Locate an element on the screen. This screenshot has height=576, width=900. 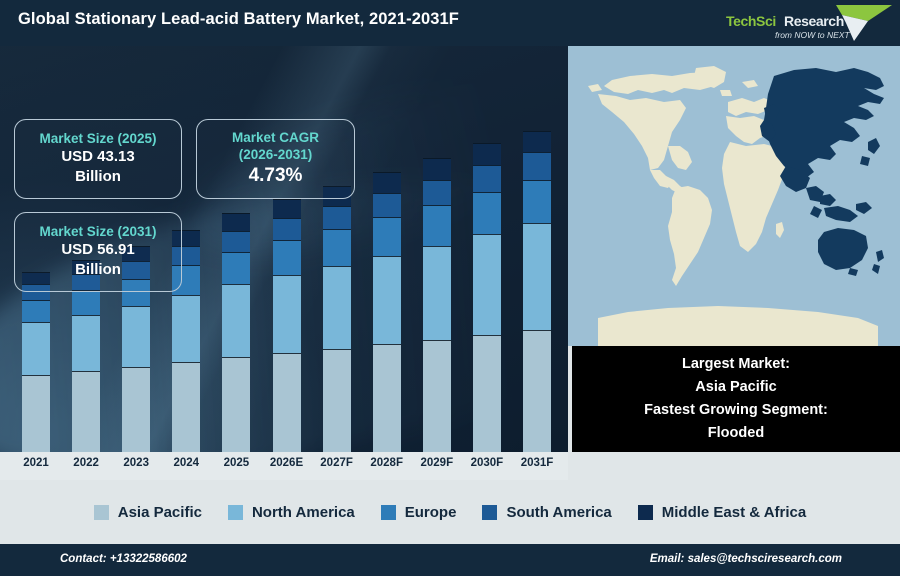
legend-item-north-america: North America is located at coordinates (291, 512).